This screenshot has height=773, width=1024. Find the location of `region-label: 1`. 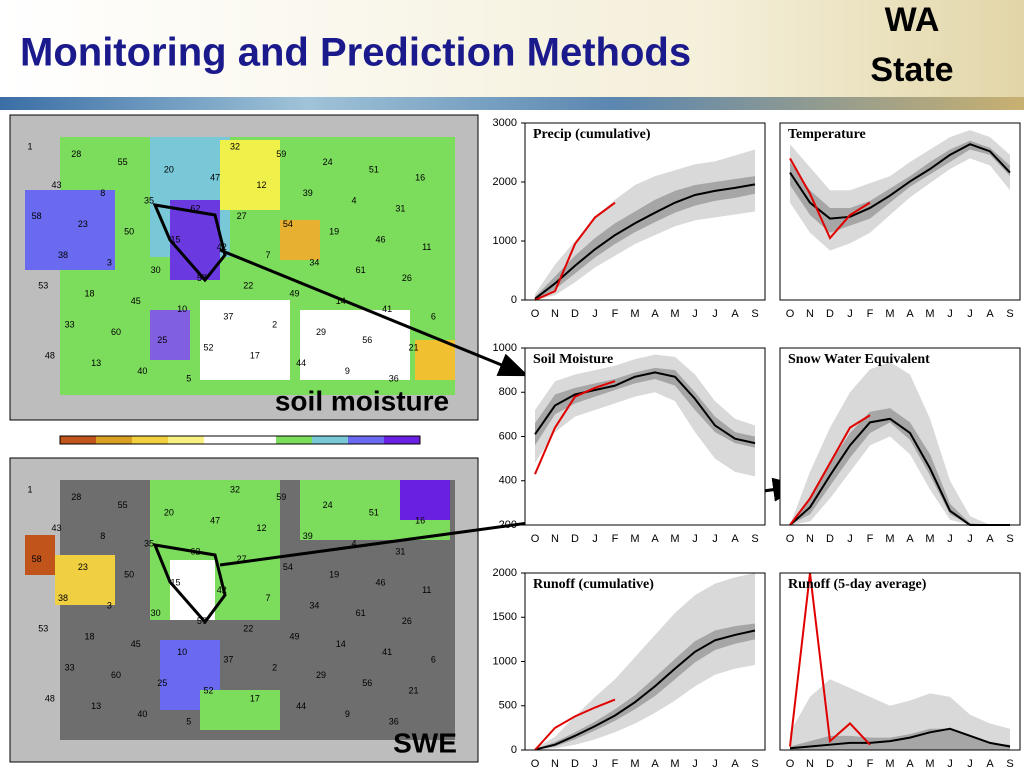

region-label: 1 is located at coordinates (29, 489).